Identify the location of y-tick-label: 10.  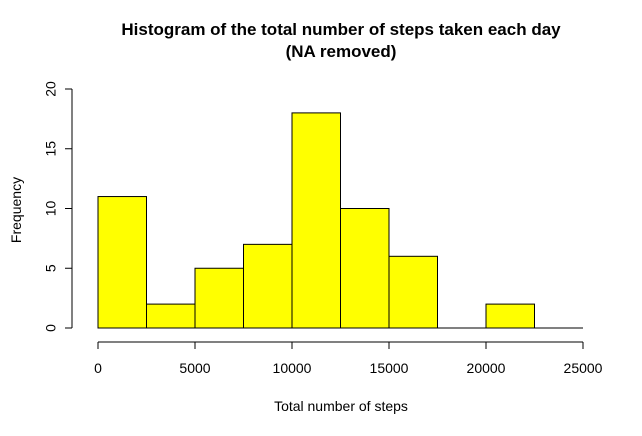
(51, 209).